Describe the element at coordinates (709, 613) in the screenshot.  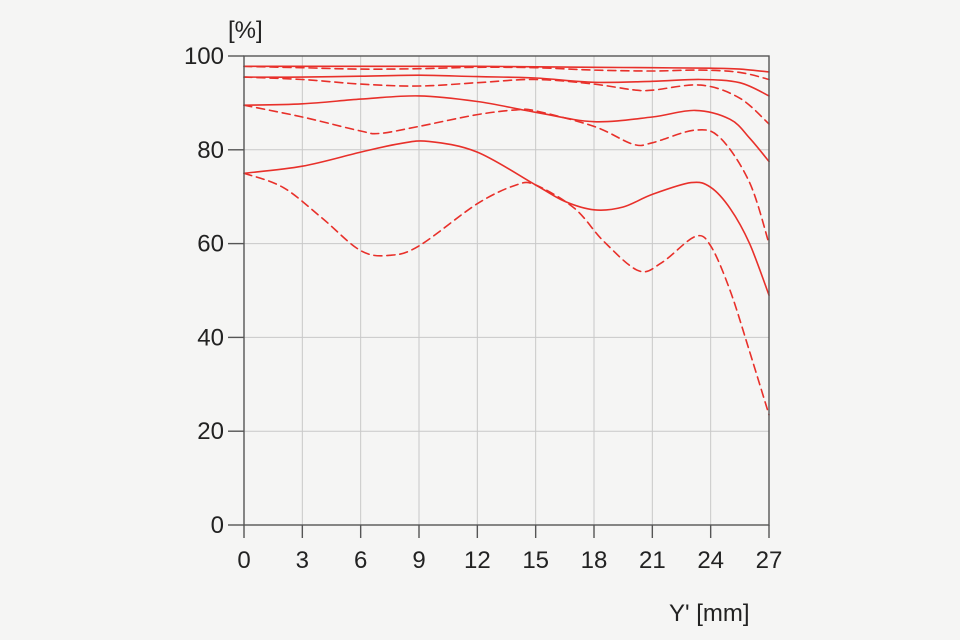
I see `x-axis-label: Y' [mm]` at that location.